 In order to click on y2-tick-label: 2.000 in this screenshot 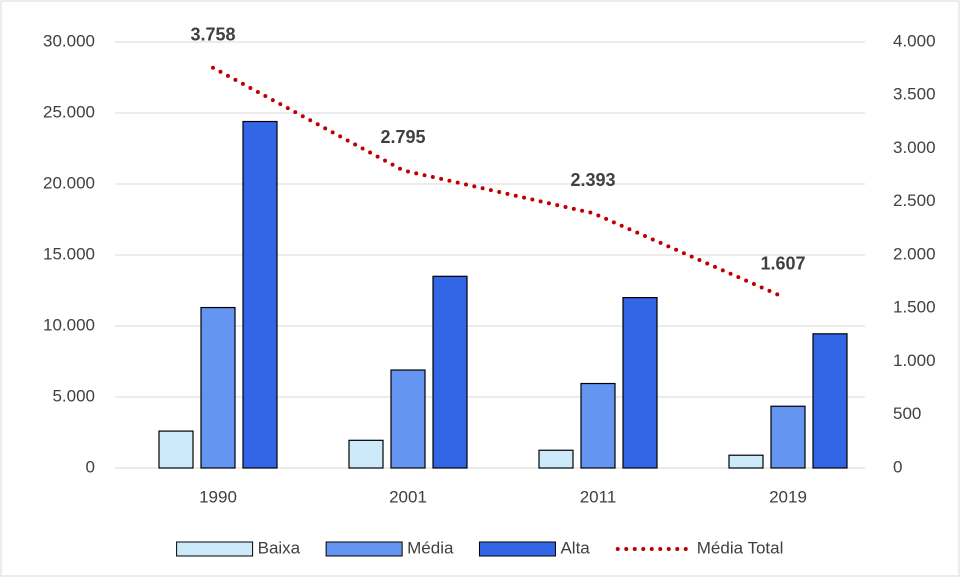, I will do `click(914, 253)`.